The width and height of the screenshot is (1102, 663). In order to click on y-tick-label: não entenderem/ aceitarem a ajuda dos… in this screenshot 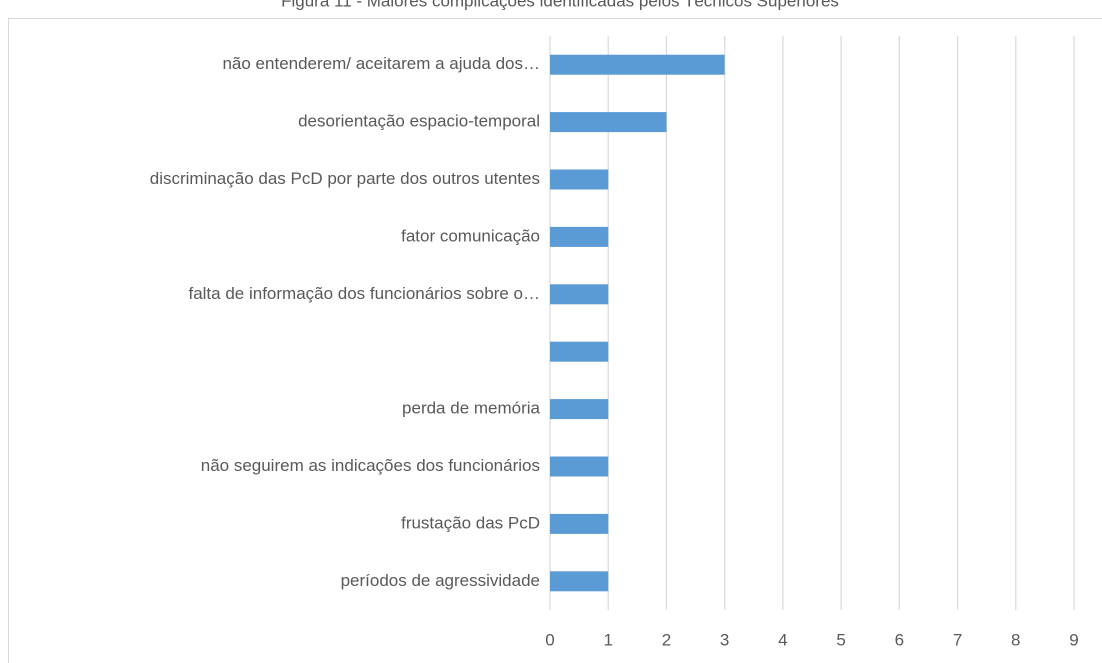, I will do `click(381, 63)`.